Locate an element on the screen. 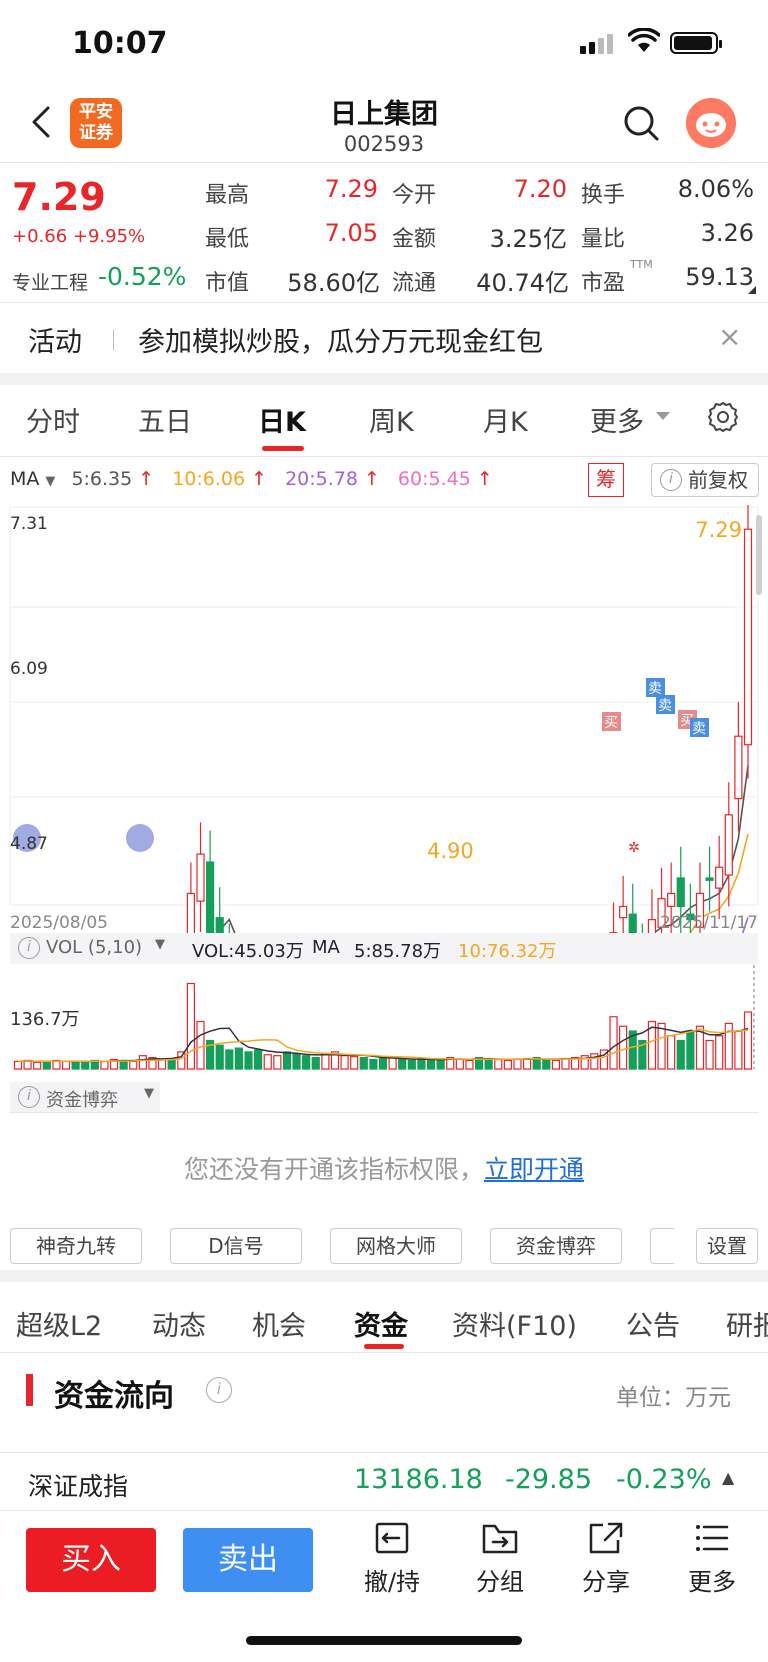  adjust-mode-button: i 前复权 is located at coordinates (705, 480).